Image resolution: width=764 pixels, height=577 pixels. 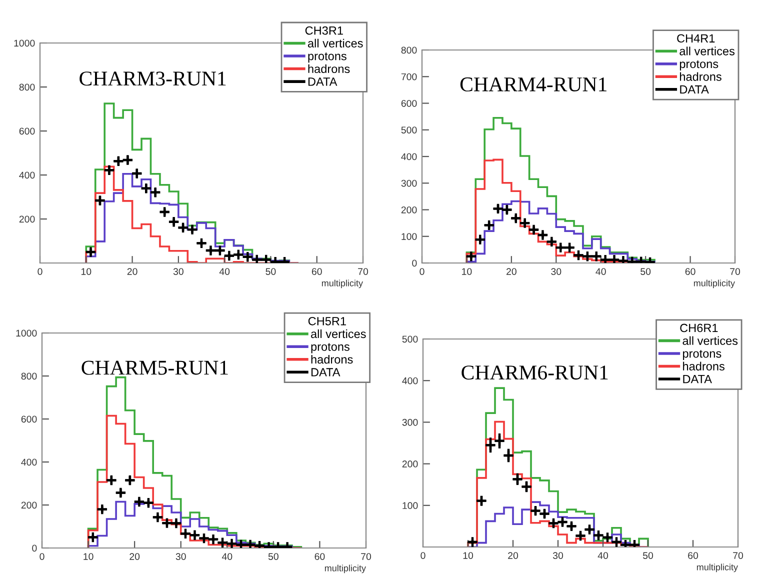 What do you see at coordinates (409, 76) in the screenshot?
I see `y-tick-label: 700` at bounding box center [409, 76].